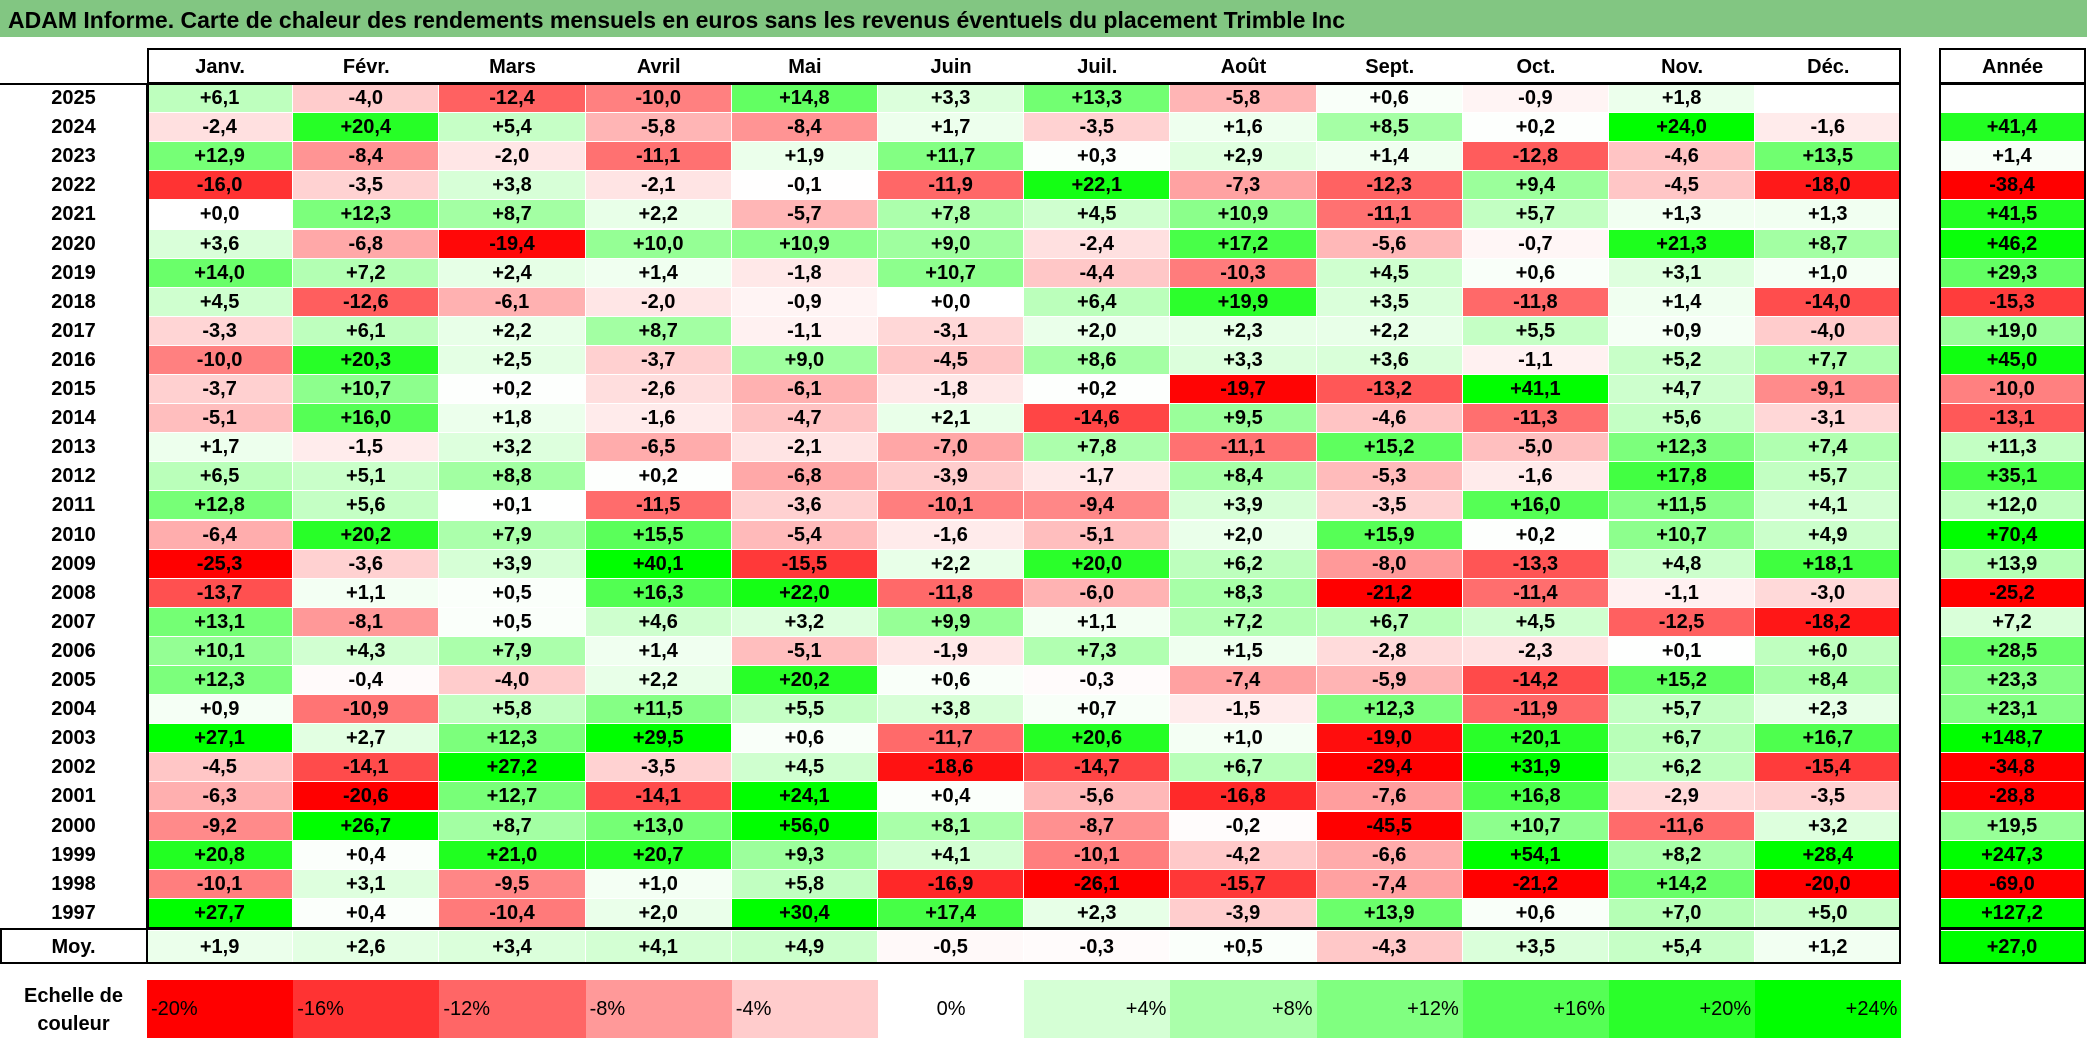  What do you see at coordinates (73, 592) in the screenshot?
I see `year-label: 2008` at bounding box center [73, 592].